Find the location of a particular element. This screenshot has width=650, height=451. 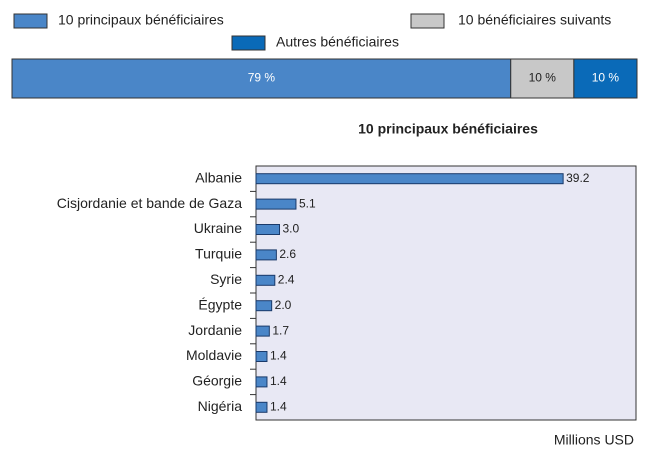

category-label: Cisjordanie et bande de Gaza is located at coordinates (149, 203).